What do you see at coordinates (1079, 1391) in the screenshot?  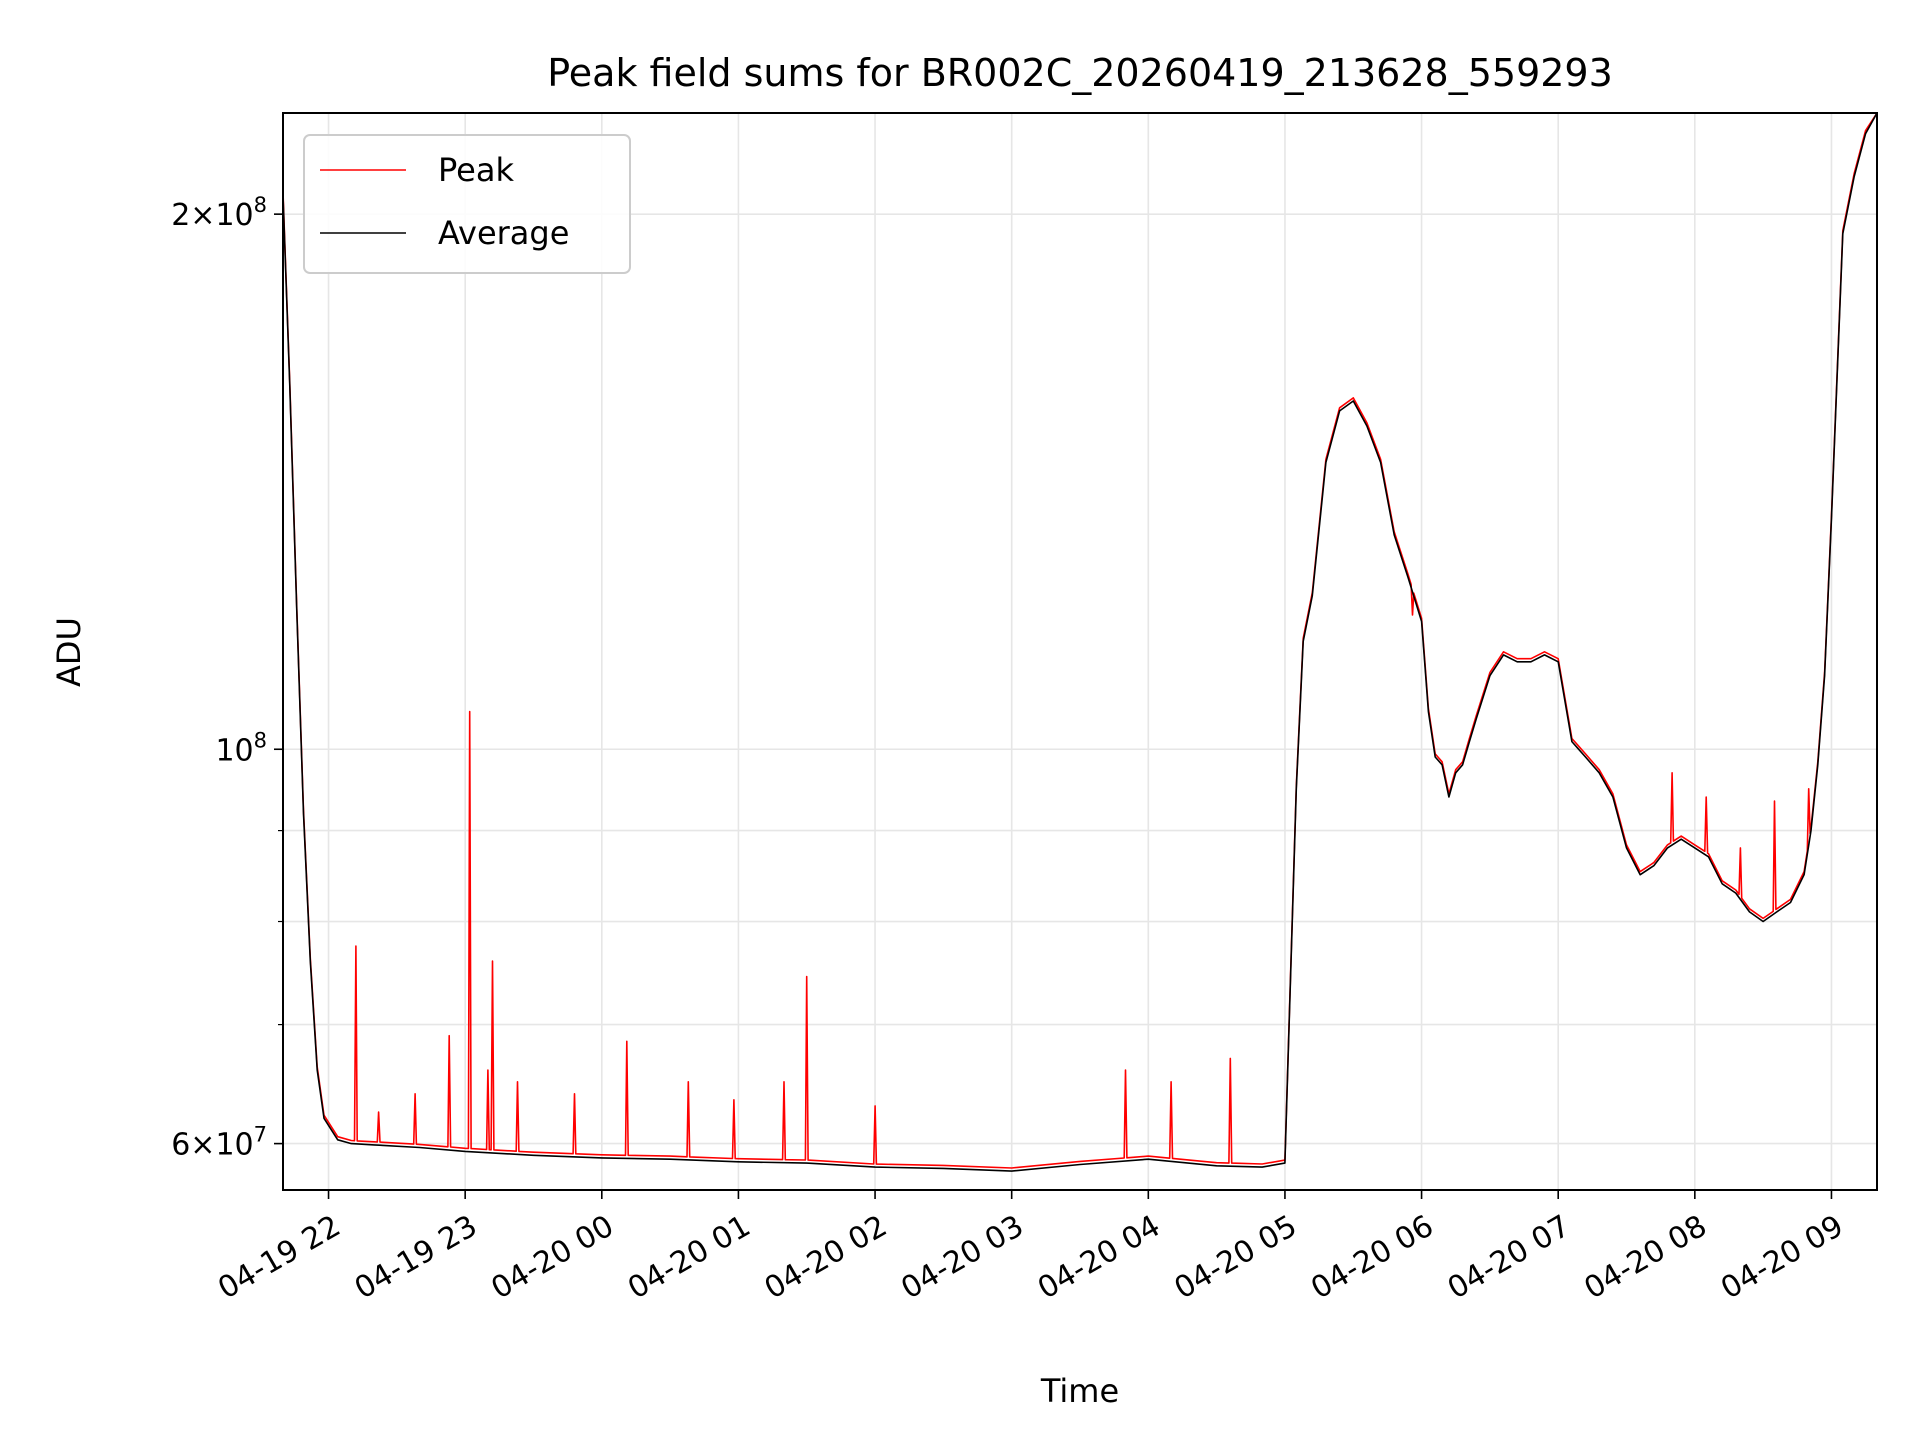 I see `x-axis-label: Time` at bounding box center [1079, 1391].